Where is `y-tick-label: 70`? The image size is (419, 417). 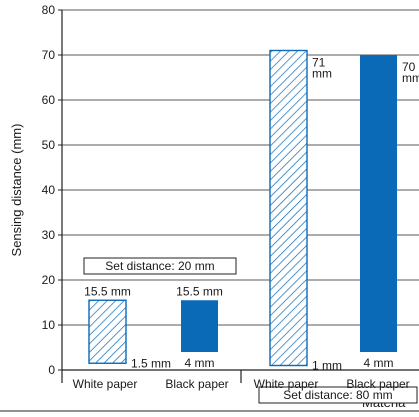 y-tick-label: 70 is located at coordinates (49, 55).